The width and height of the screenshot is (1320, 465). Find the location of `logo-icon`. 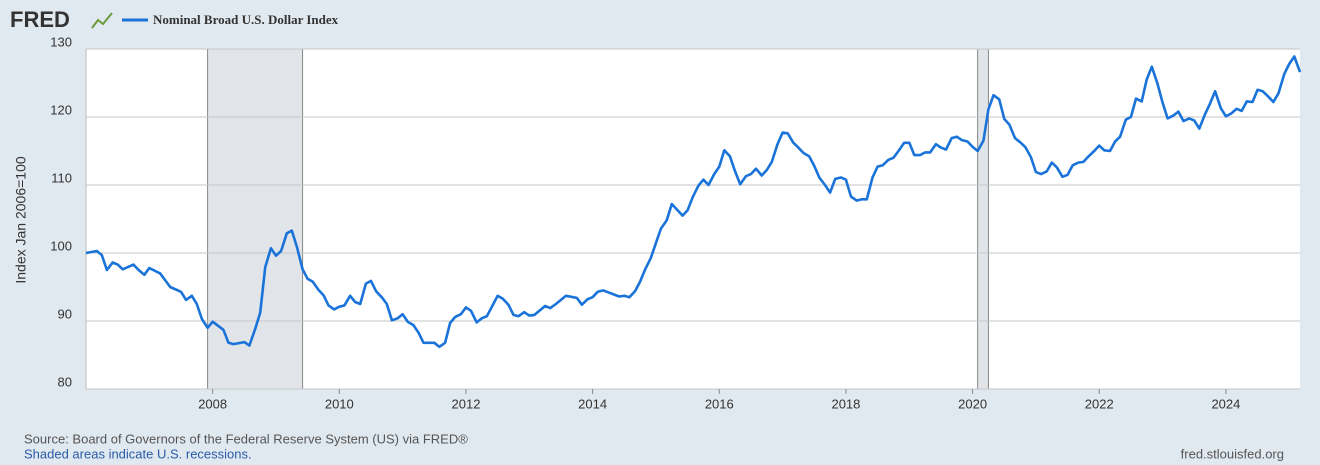

logo-icon is located at coordinates (102, 20).